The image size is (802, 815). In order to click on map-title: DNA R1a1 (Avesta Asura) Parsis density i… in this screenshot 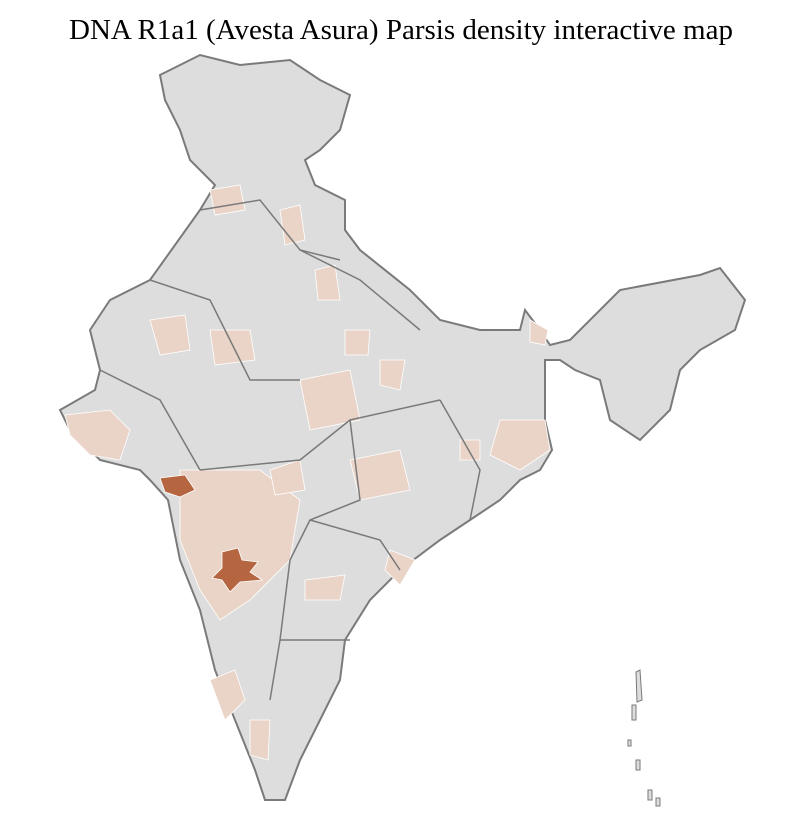, I will do `click(401, 30)`.